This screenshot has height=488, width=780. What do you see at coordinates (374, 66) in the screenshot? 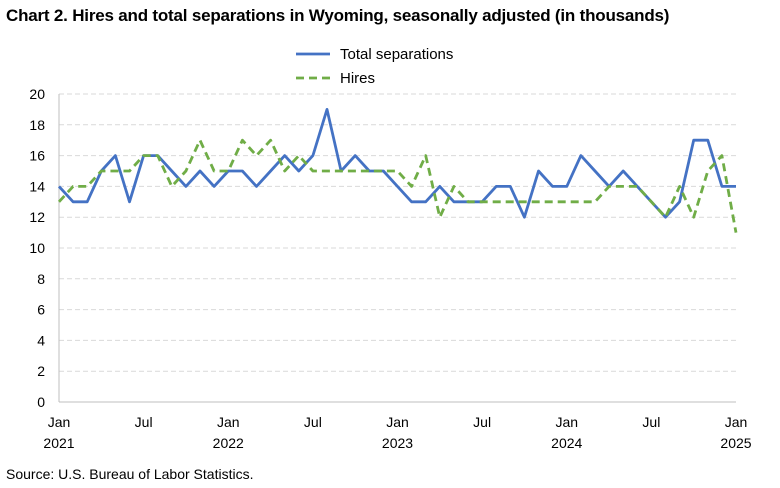
I see `legend: Total separations Hires` at bounding box center [374, 66].